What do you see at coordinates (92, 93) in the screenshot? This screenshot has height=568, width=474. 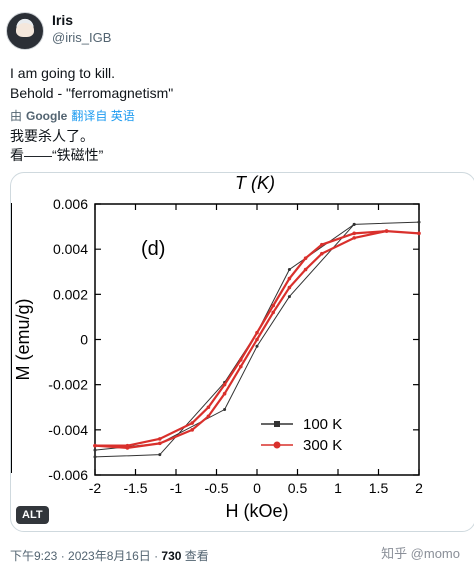 I see `tweet-text-line-2: Behold - "ferromagnetism"` at bounding box center [92, 93].